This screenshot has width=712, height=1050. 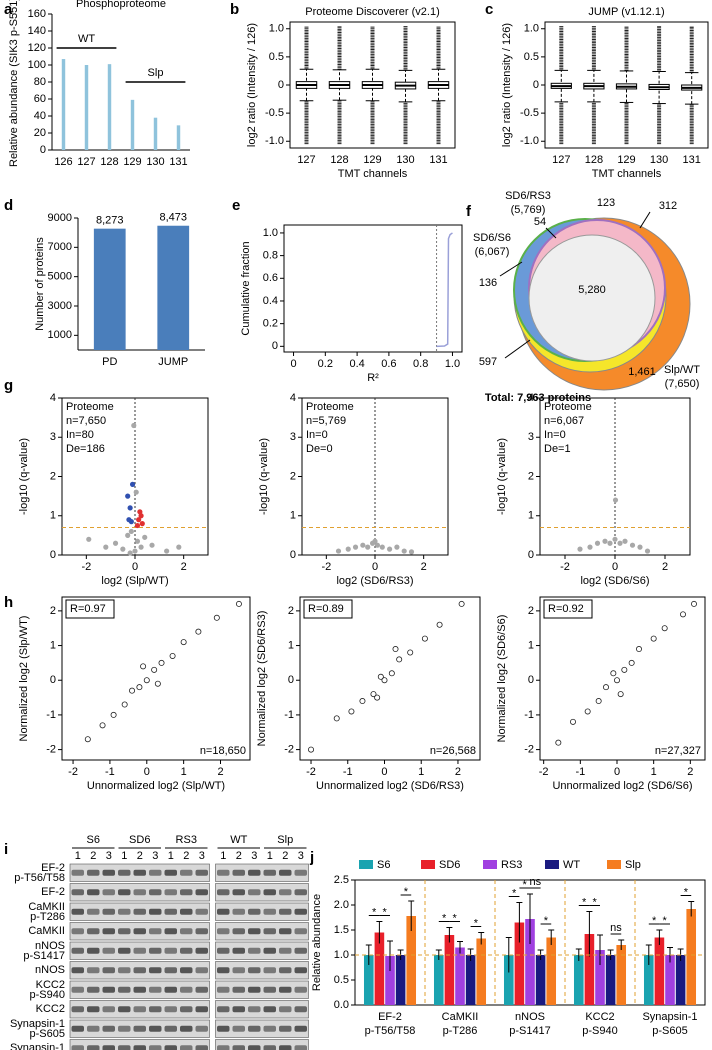 I want to click on lane-label: 3, so click(x=109, y=856).